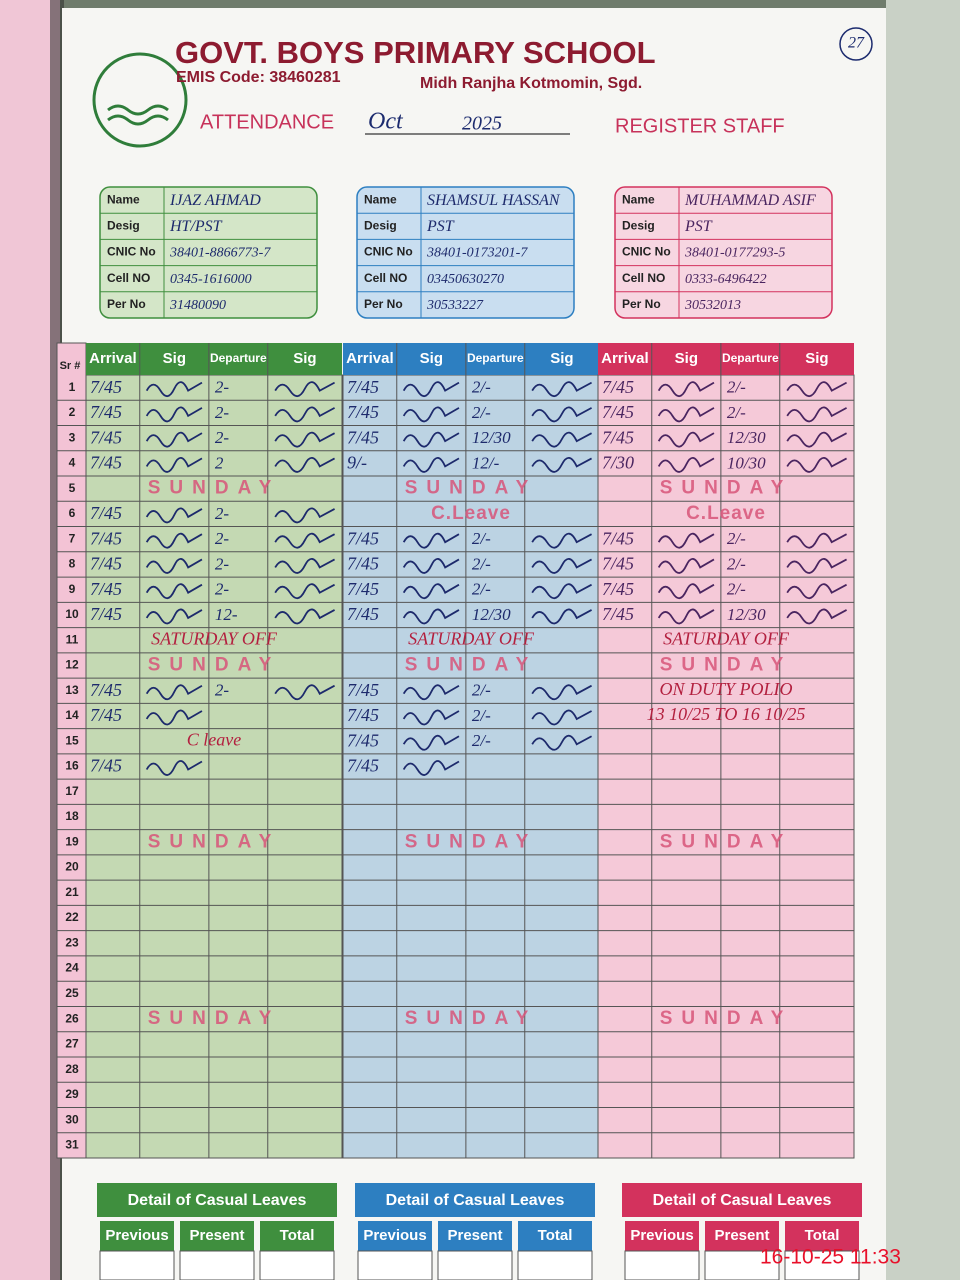 Image resolution: width=960 pixels, height=1280 pixels. What do you see at coordinates (72, 791) in the screenshot?
I see `serial-number: 17` at bounding box center [72, 791].